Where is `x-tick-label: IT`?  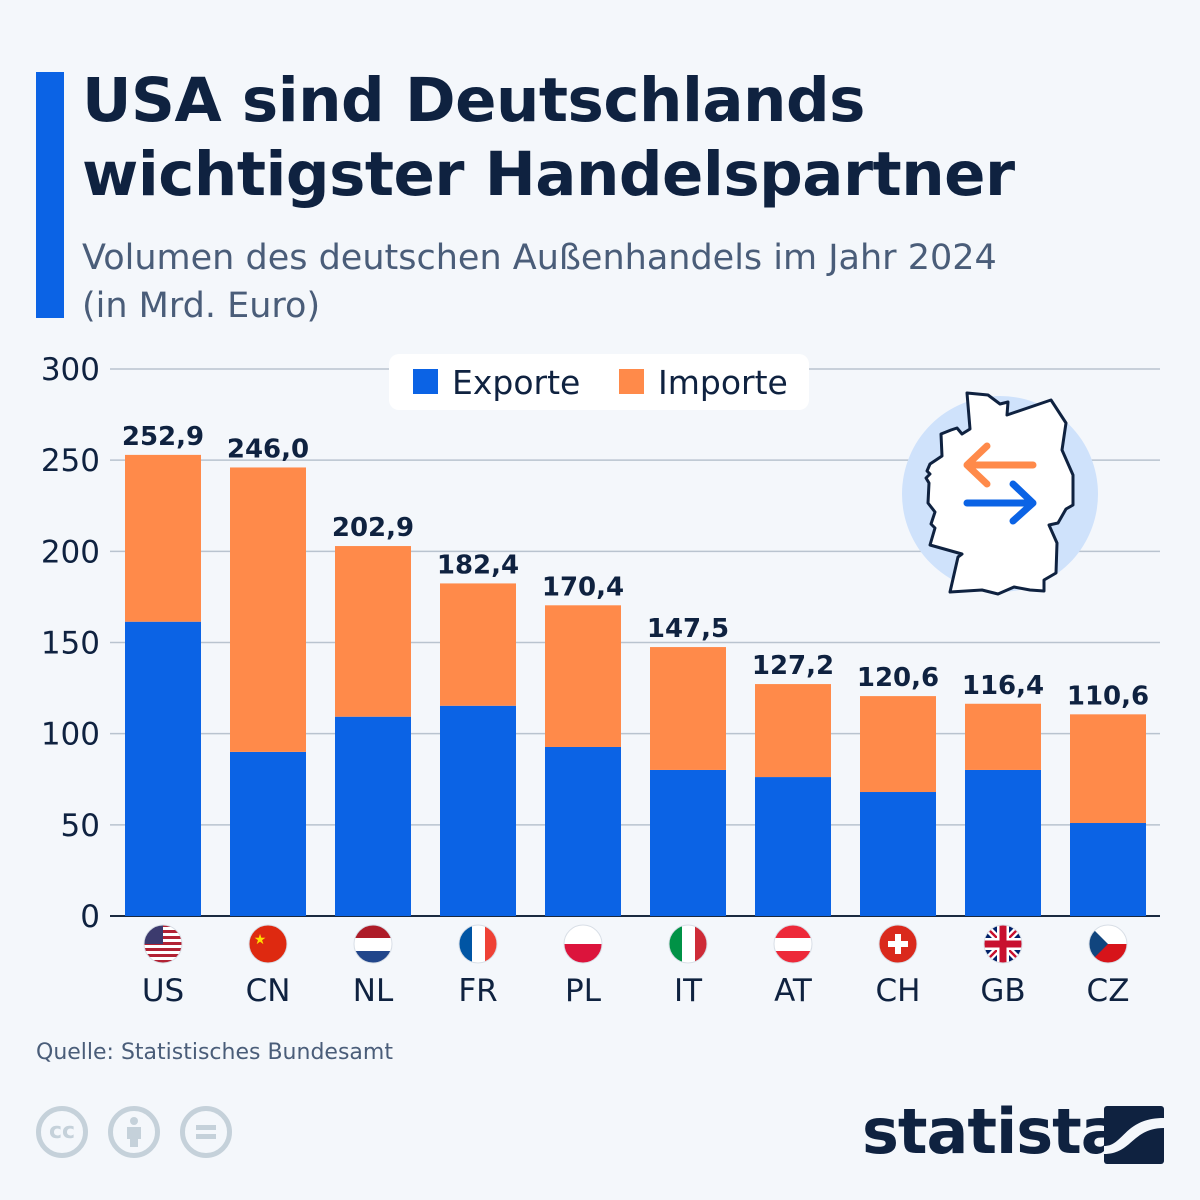
x-tick-label: IT is located at coordinates (688, 991).